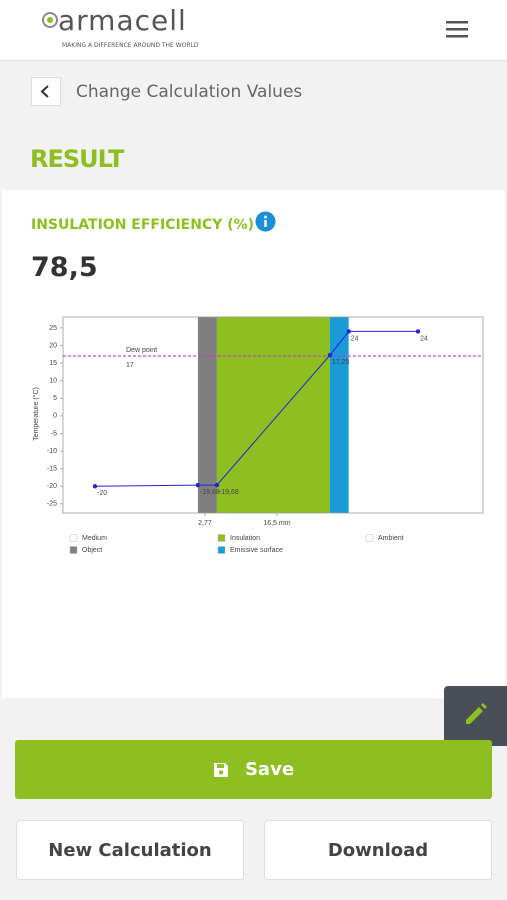  Describe the element at coordinates (378, 850) in the screenshot. I see `download-button: Download` at that location.